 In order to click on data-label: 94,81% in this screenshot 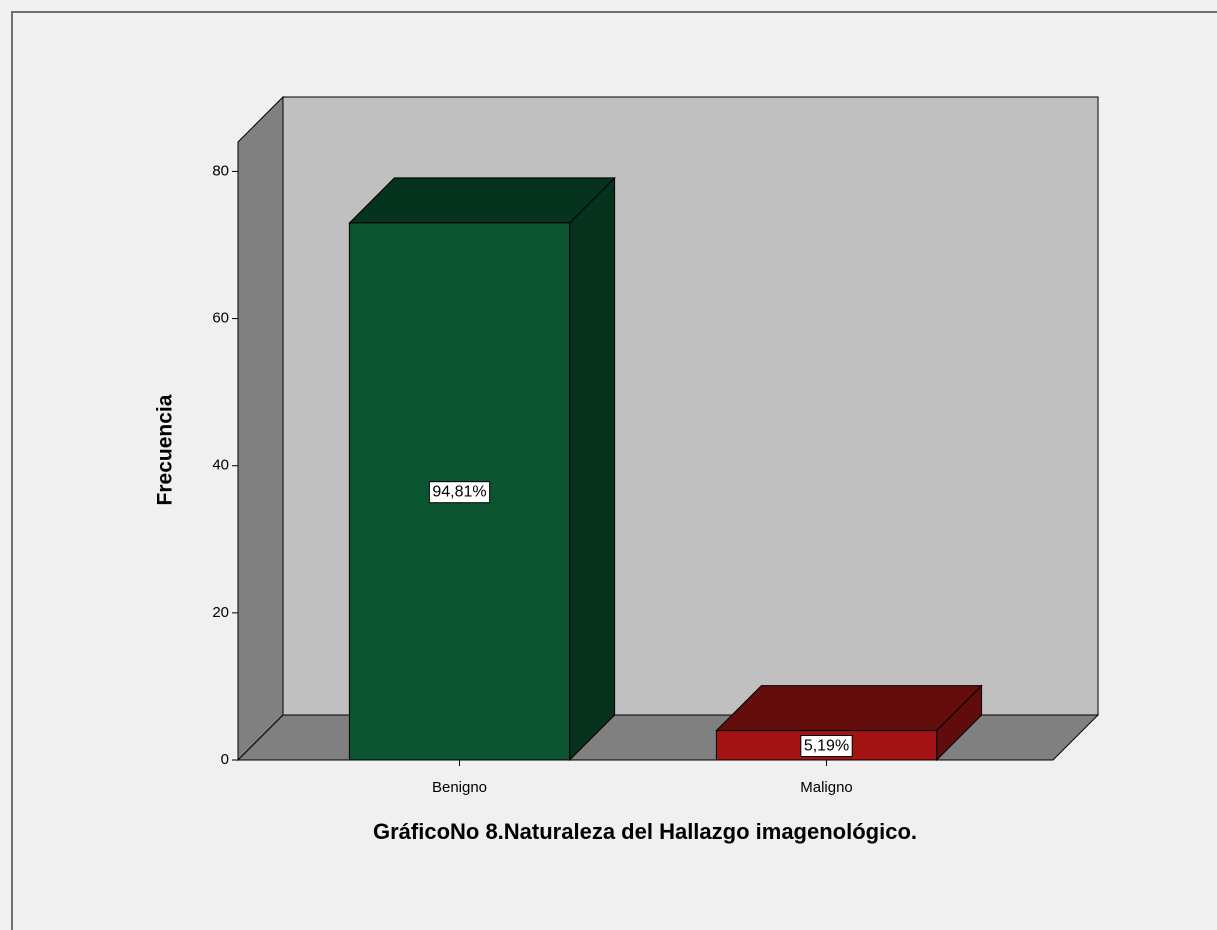, I will do `click(459, 492)`.